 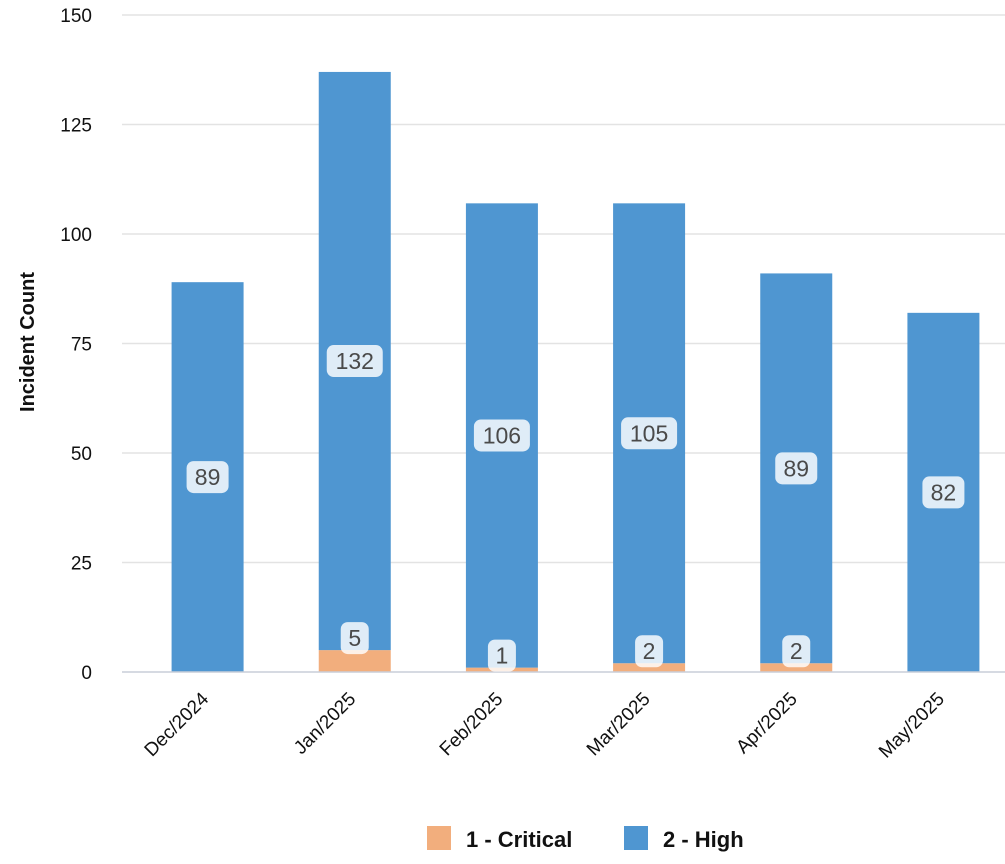 I want to click on y-tick-label: 75, so click(x=81, y=345).